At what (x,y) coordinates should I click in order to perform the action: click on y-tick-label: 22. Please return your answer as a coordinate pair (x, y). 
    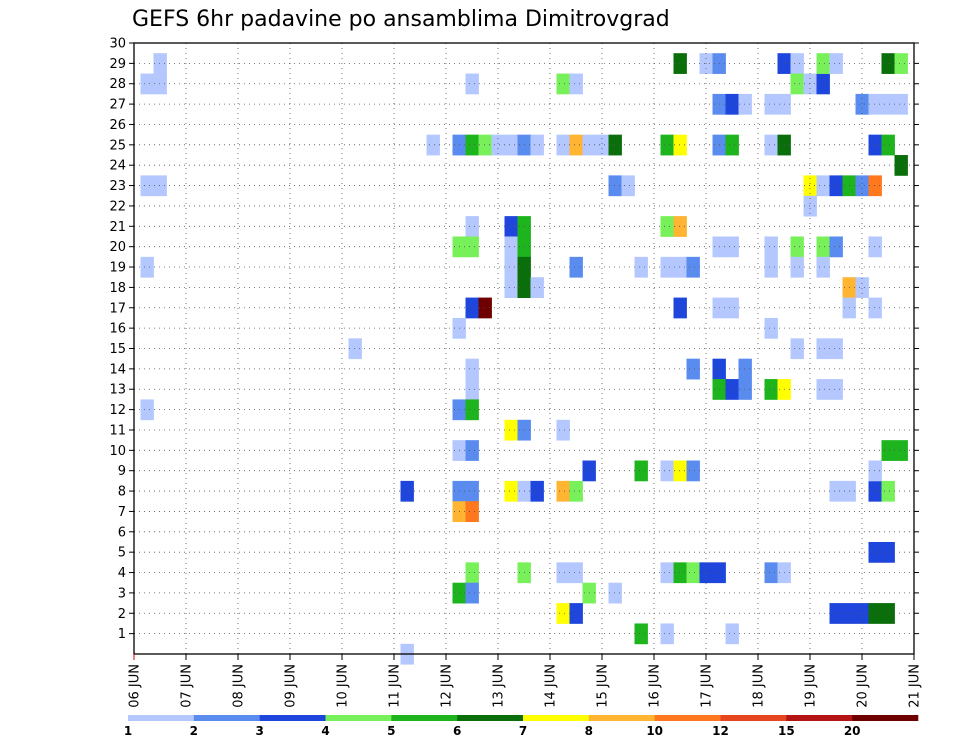
    Looking at the image, I should click on (117, 206).